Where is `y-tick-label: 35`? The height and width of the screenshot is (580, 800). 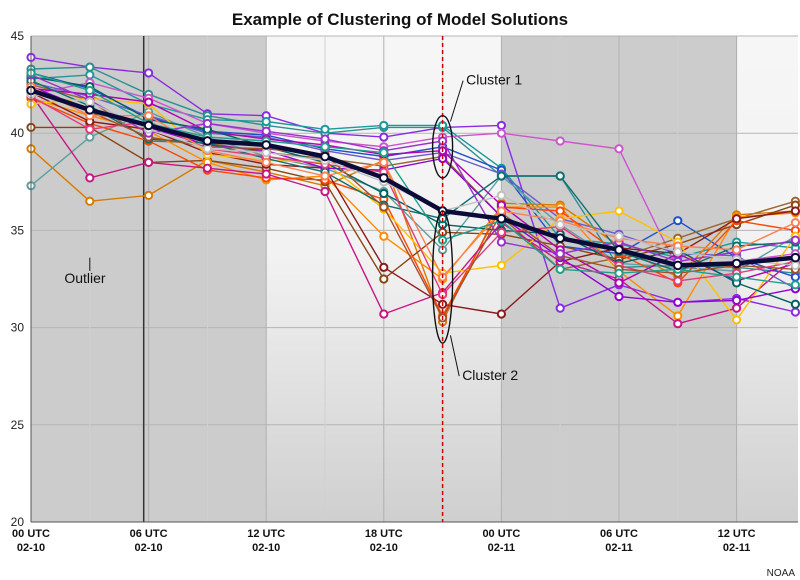
y-tick-label: 35 is located at coordinates (18, 230).